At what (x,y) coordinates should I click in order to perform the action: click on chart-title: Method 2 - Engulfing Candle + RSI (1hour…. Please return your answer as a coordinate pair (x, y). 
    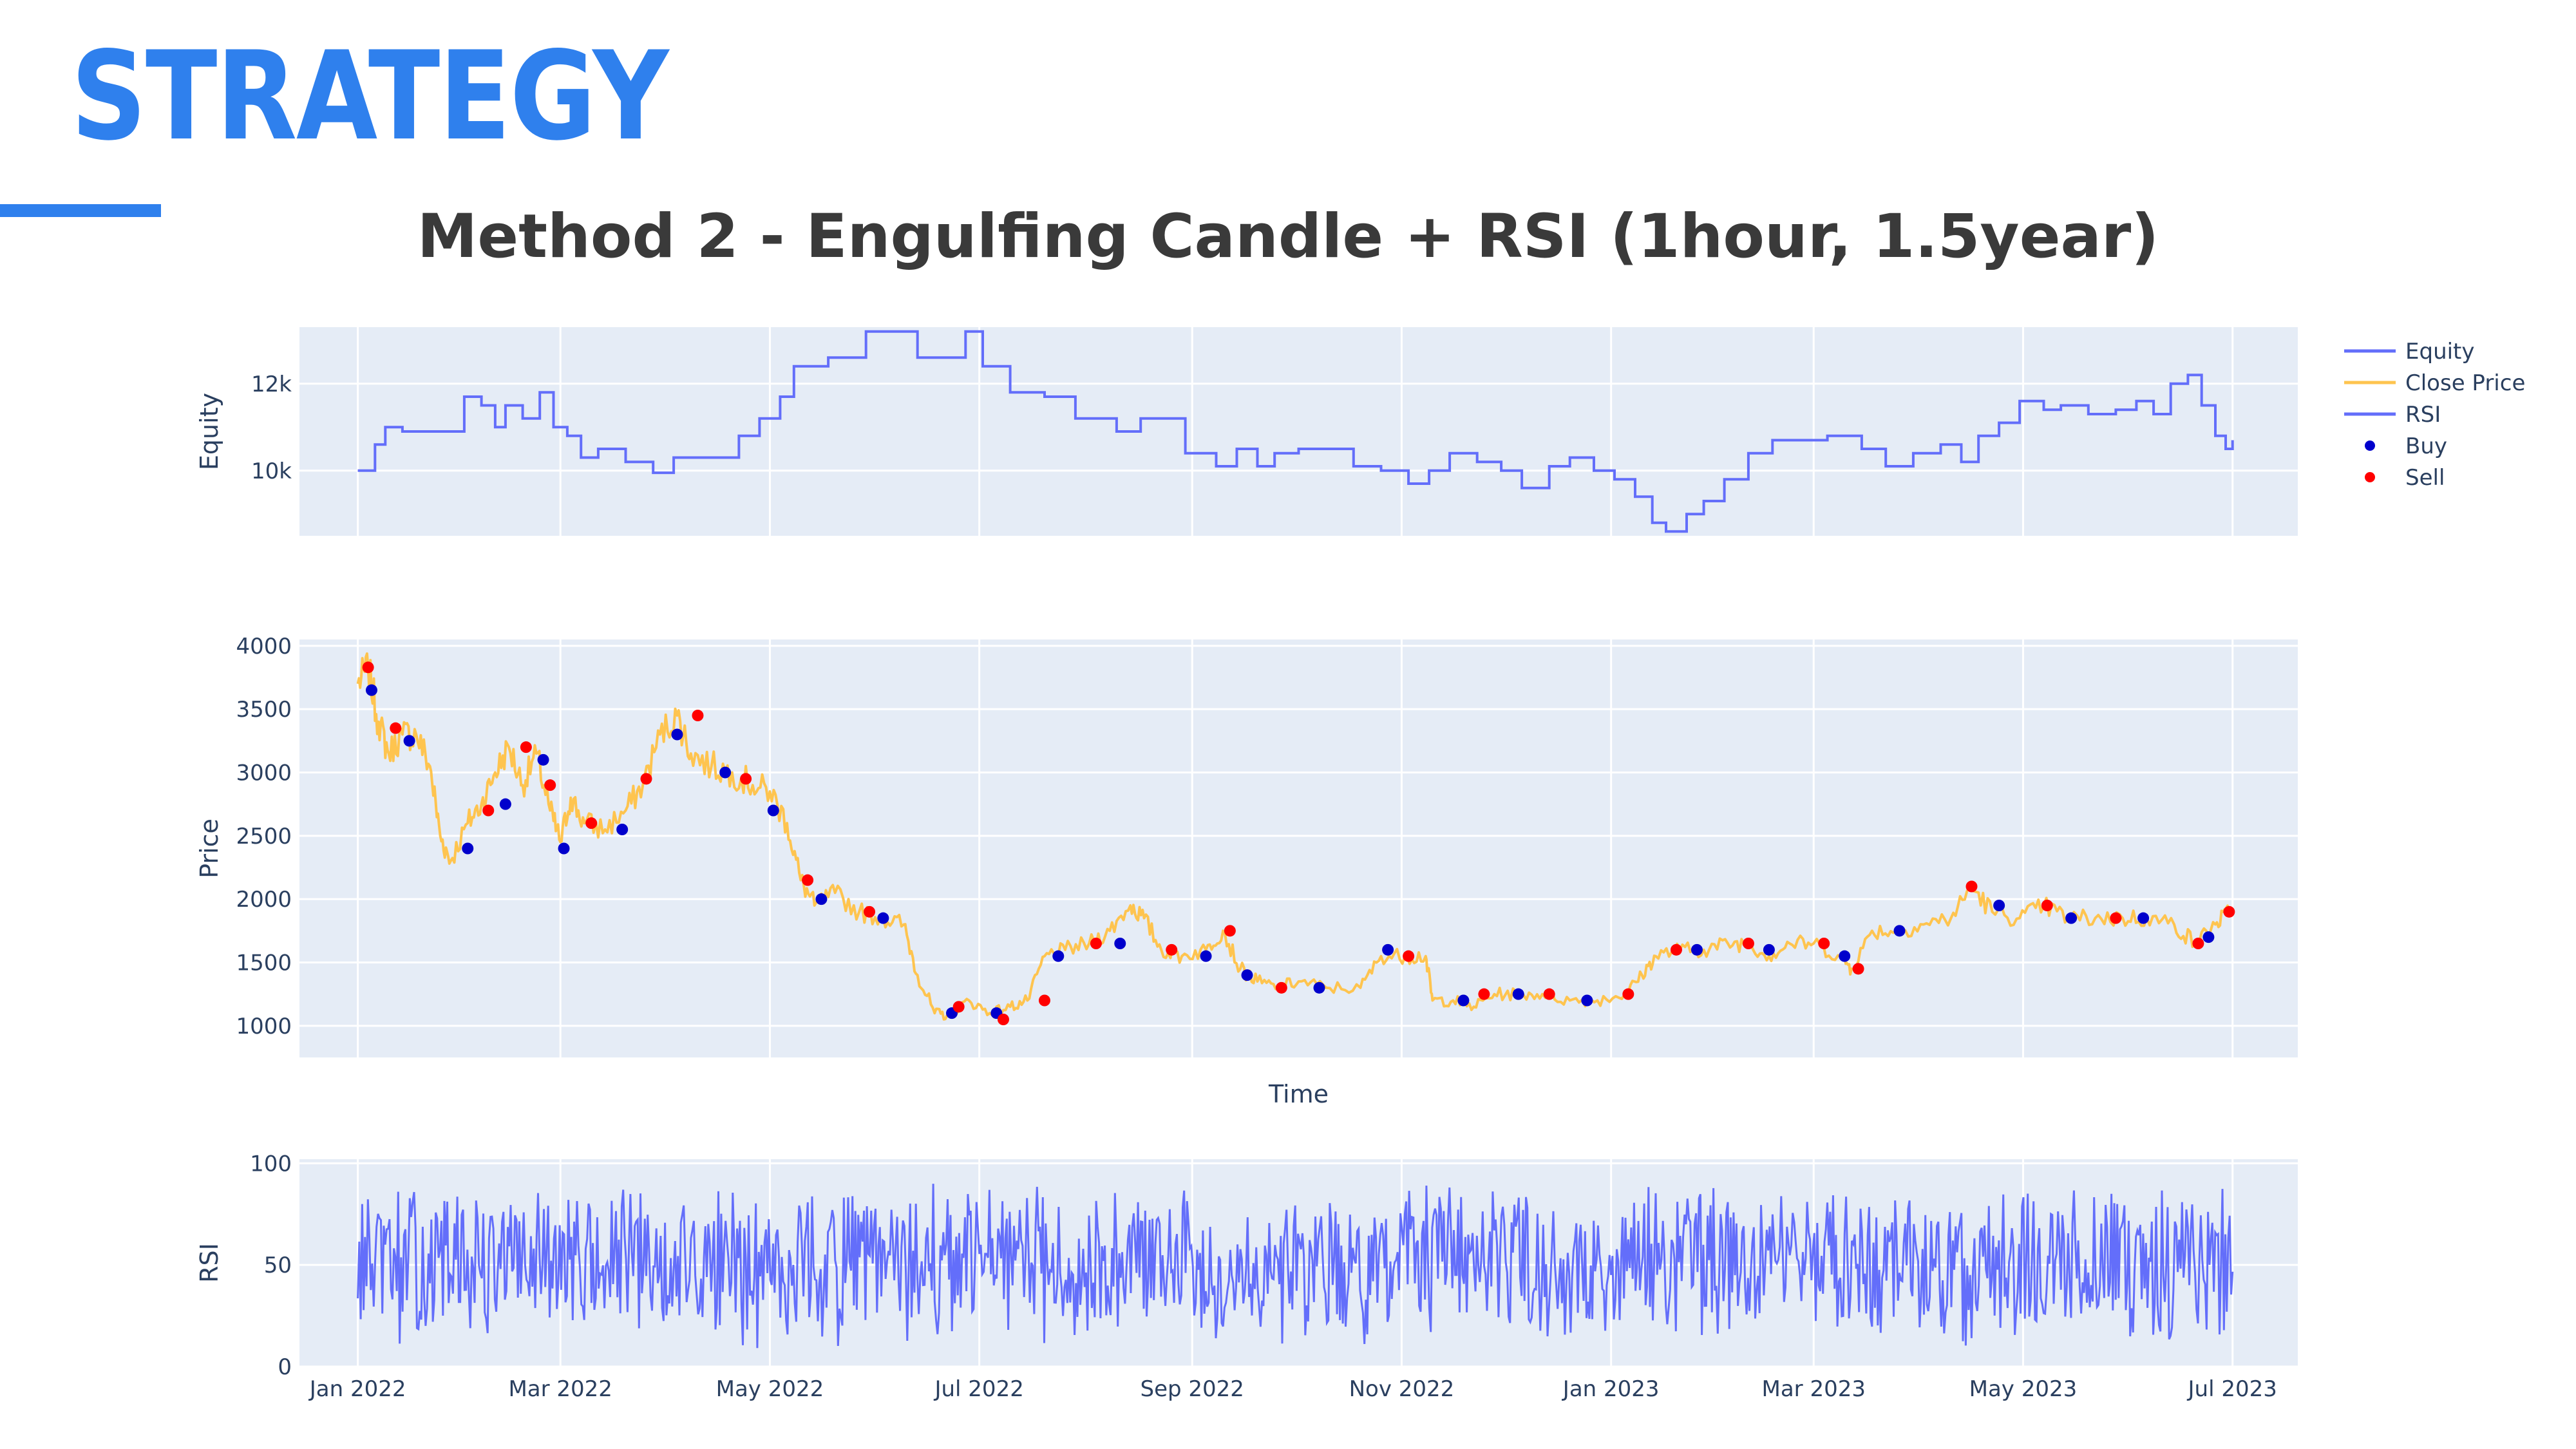
    Looking at the image, I should click on (1288, 237).